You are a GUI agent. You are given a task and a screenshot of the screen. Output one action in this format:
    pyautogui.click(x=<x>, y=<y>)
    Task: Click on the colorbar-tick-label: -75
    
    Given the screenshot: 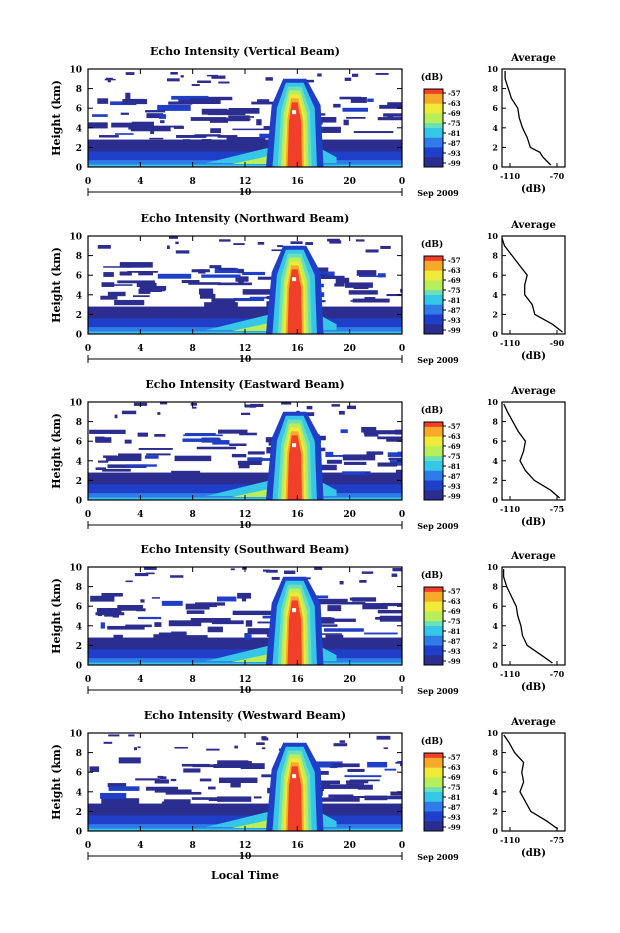 What is the action you would take?
    pyautogui.click(x=454, y=456)
    